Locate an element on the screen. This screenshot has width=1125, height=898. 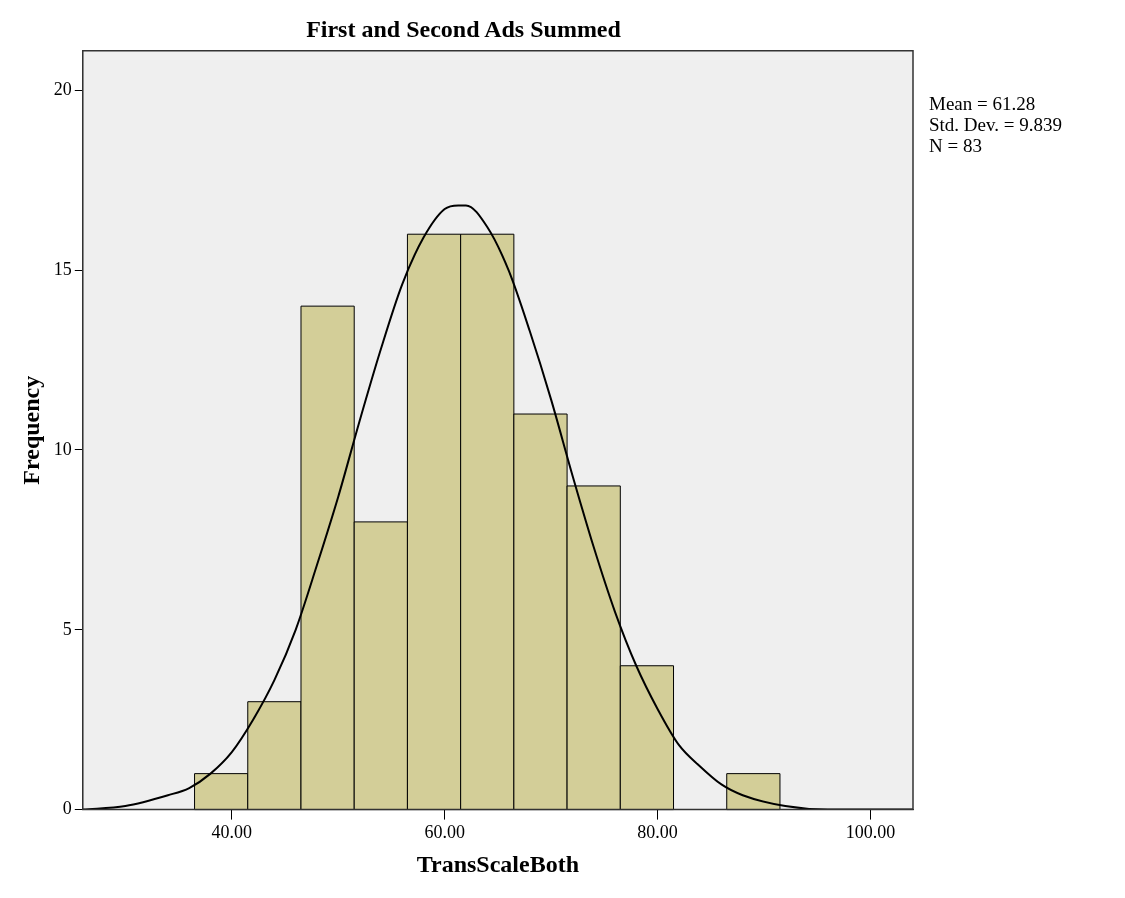
text: Mean = 61.28 is located at coordinates (982, 104).